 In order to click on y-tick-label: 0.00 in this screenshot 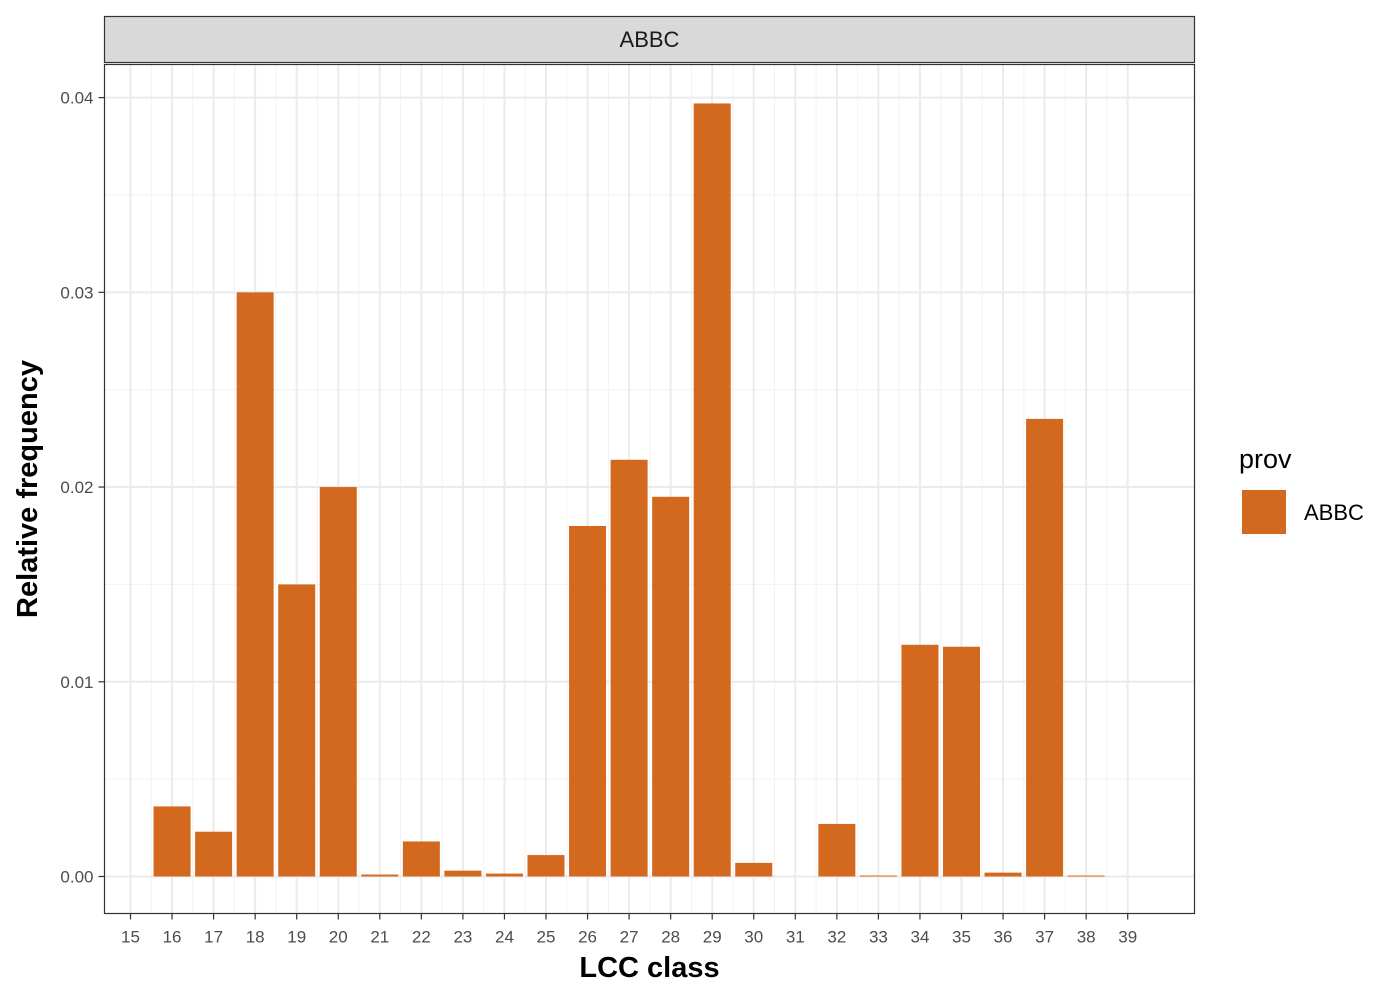, I will do `click(76, 877)`.